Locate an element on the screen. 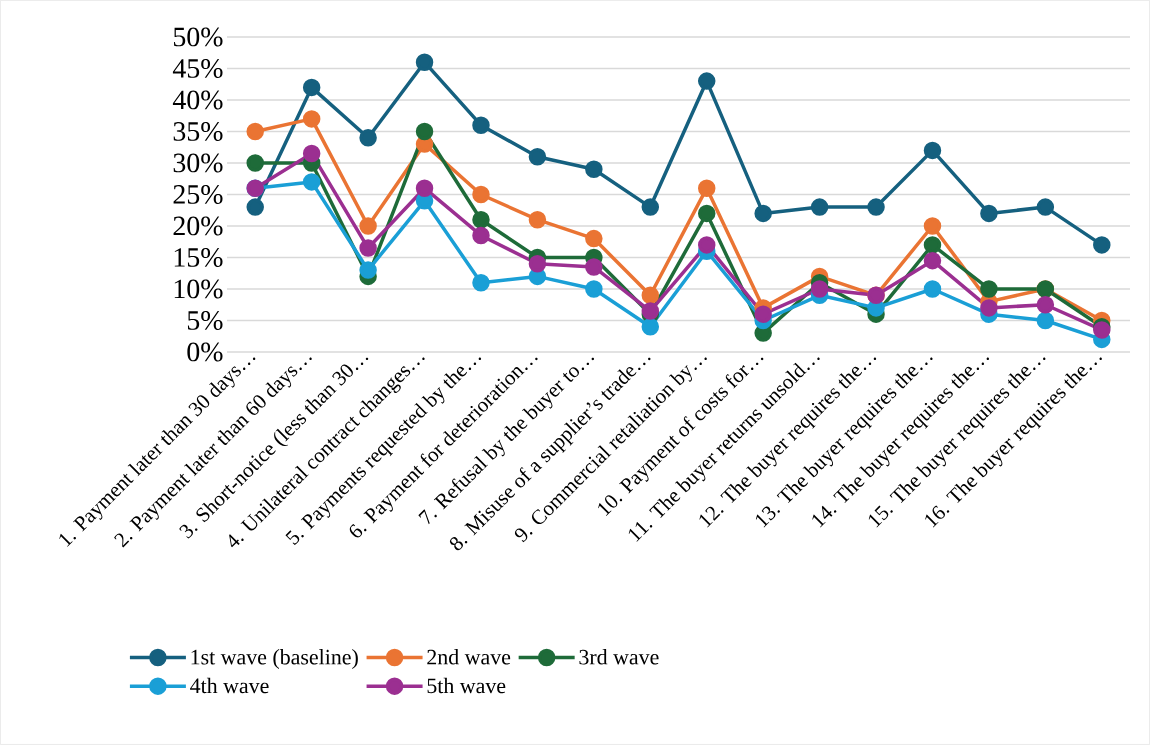 This screenshot has width=1150, height=745. y-tick-label: 50% is located at coordinates (198, 37).